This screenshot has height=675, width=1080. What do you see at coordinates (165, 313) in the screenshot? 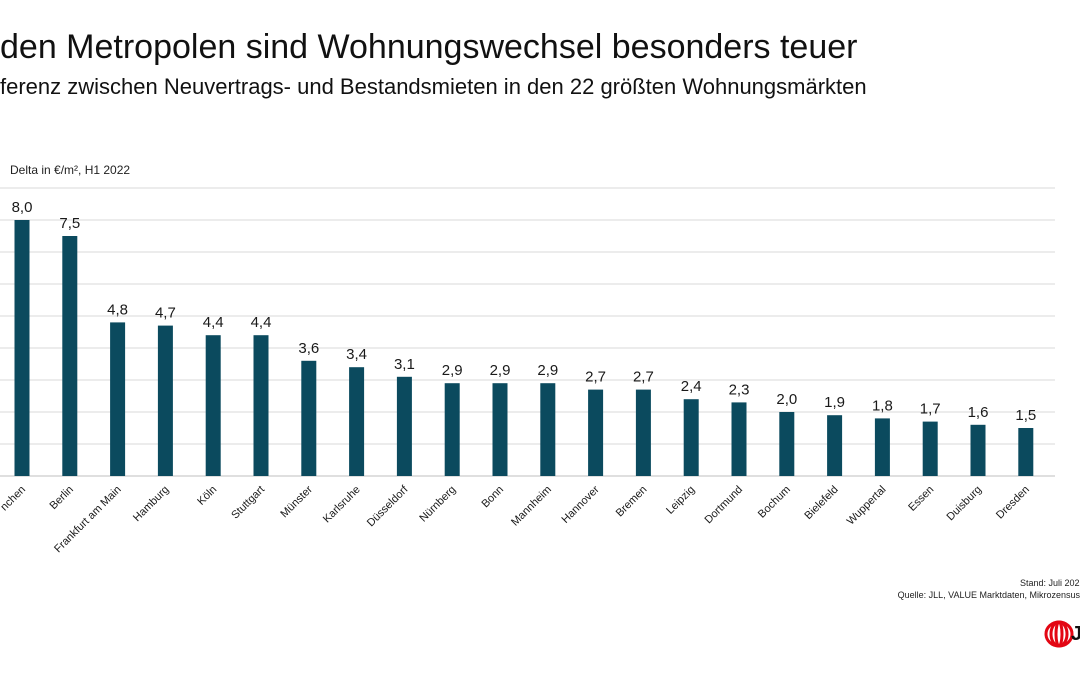
I see `data-label: 4,7` at bounding box center [165, 313].